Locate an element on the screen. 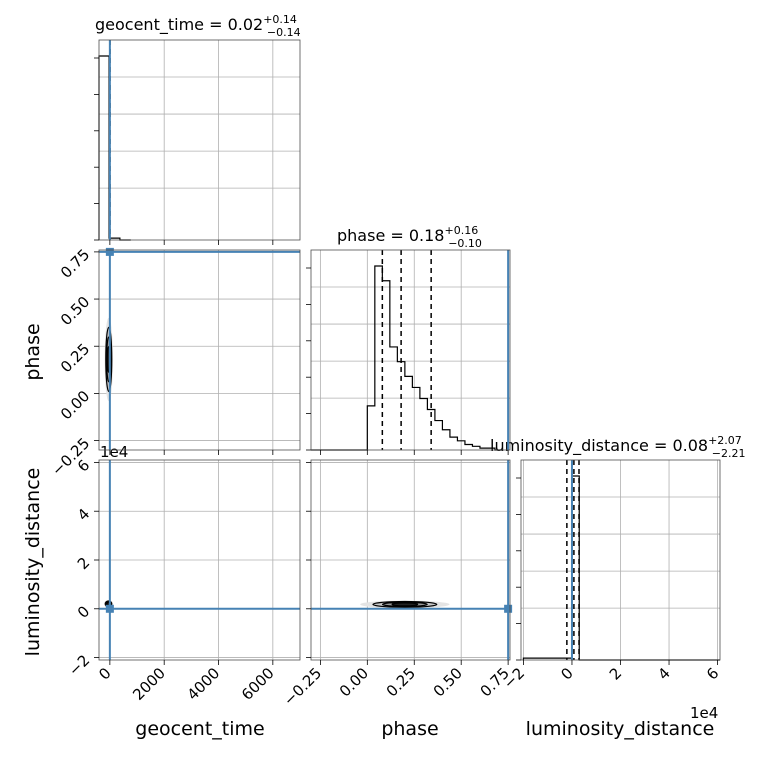  xlabel-geocent-time: geocent_time is located at coordinates (199, 729).